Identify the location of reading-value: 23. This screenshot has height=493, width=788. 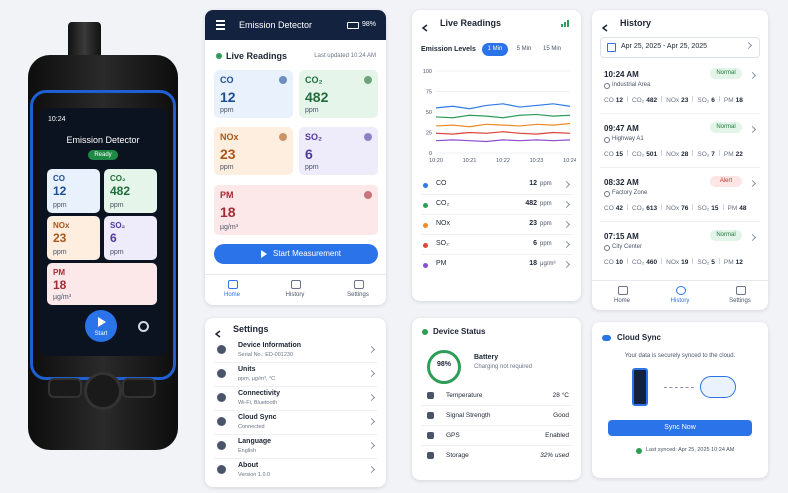
(685, 100).